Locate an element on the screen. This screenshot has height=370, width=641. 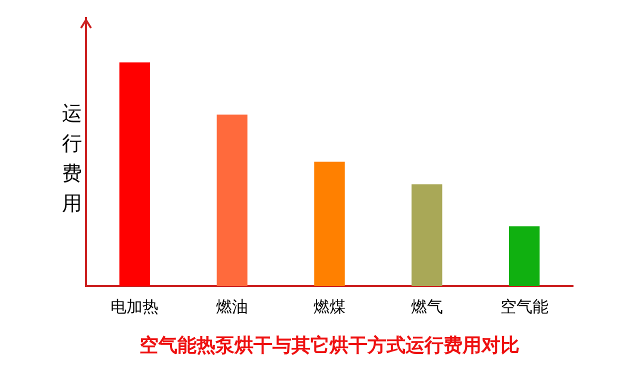
x-tick-label: 燃煤 is located at coordinates (330, 306).